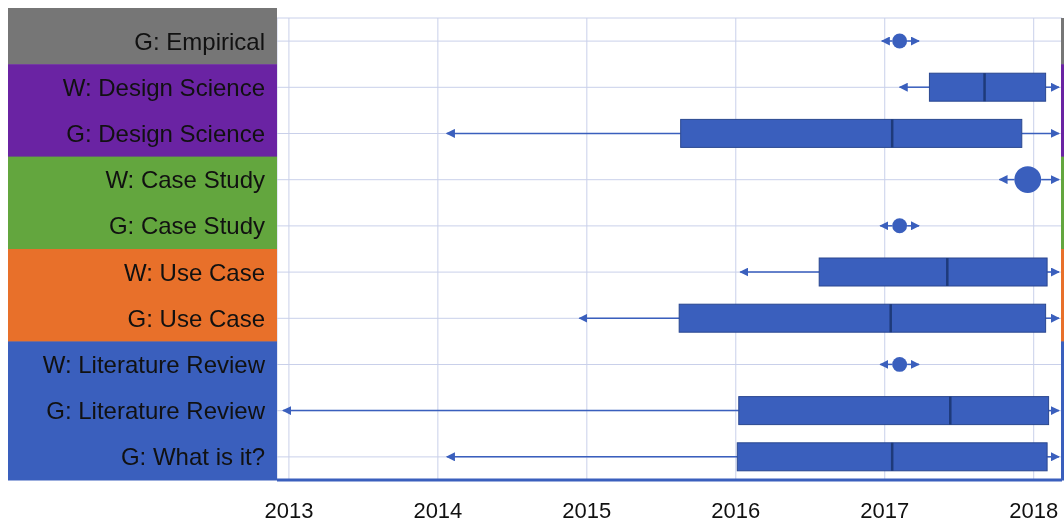 The width and height of the screenshot is (1064, 527). What do you see at coordinates (885, 510) in the screenshot?
I see `x-tick-label: 2017` at bounding box center [885, 510].